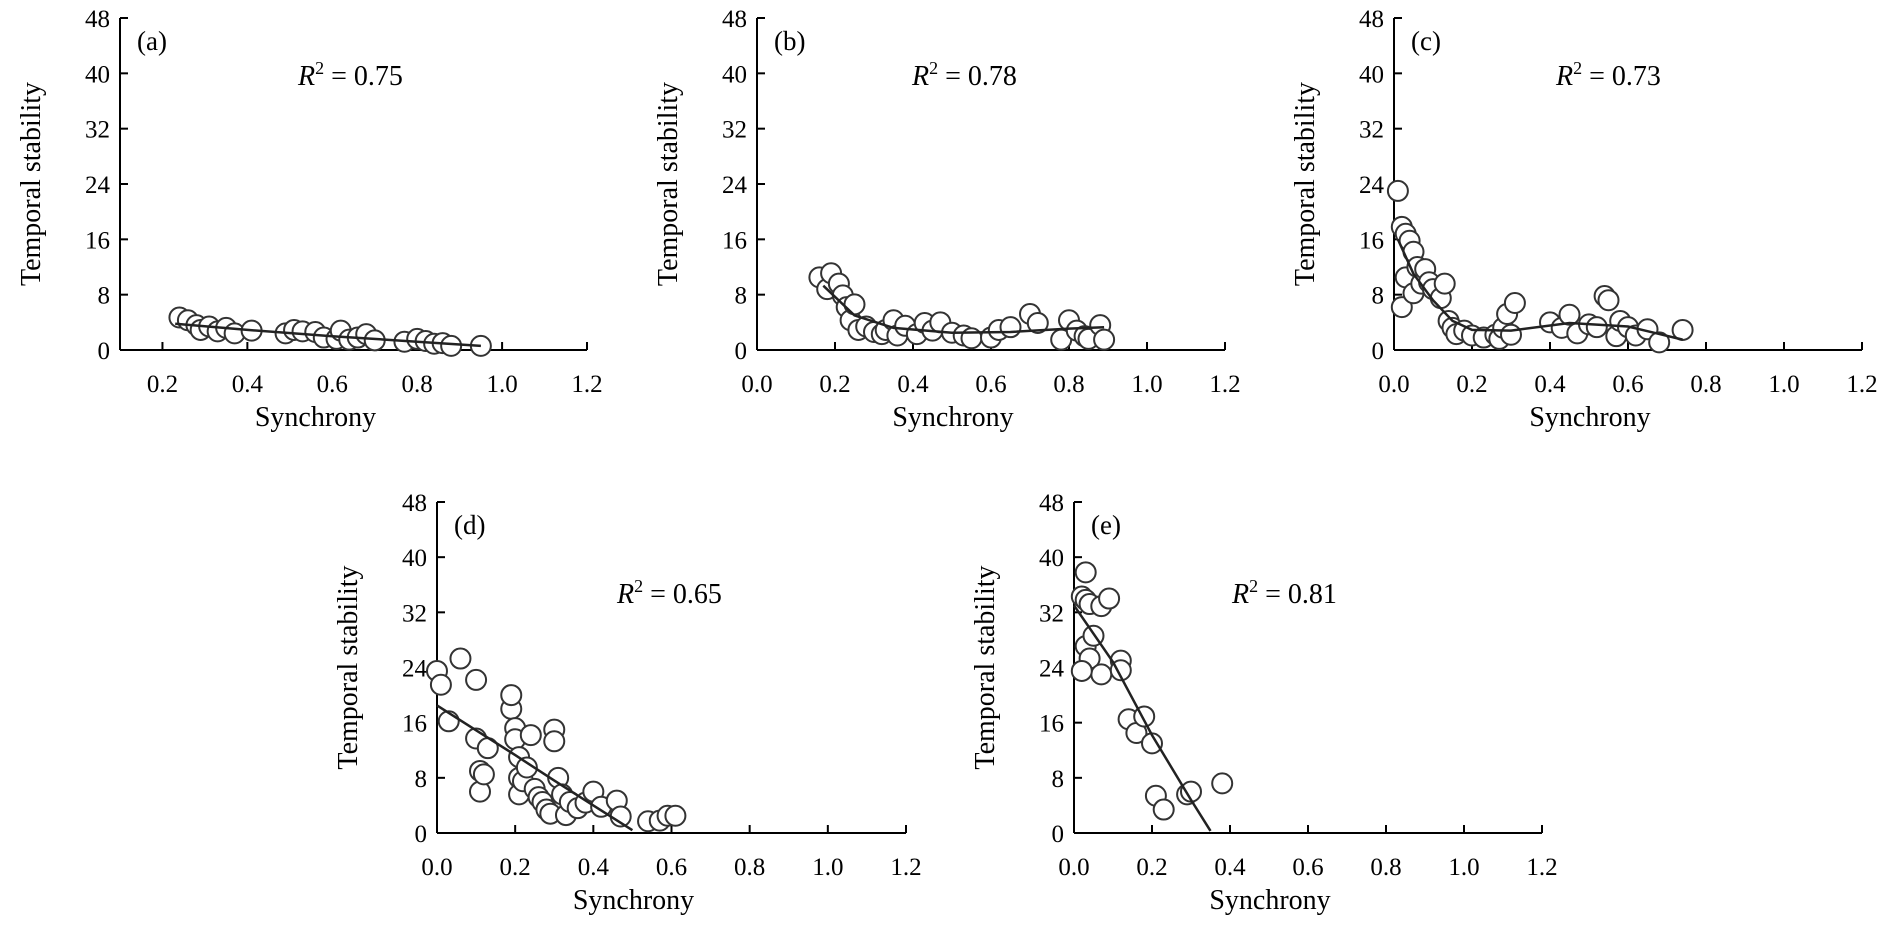  I want to click on panel-label: (e), so click(1106, 525).